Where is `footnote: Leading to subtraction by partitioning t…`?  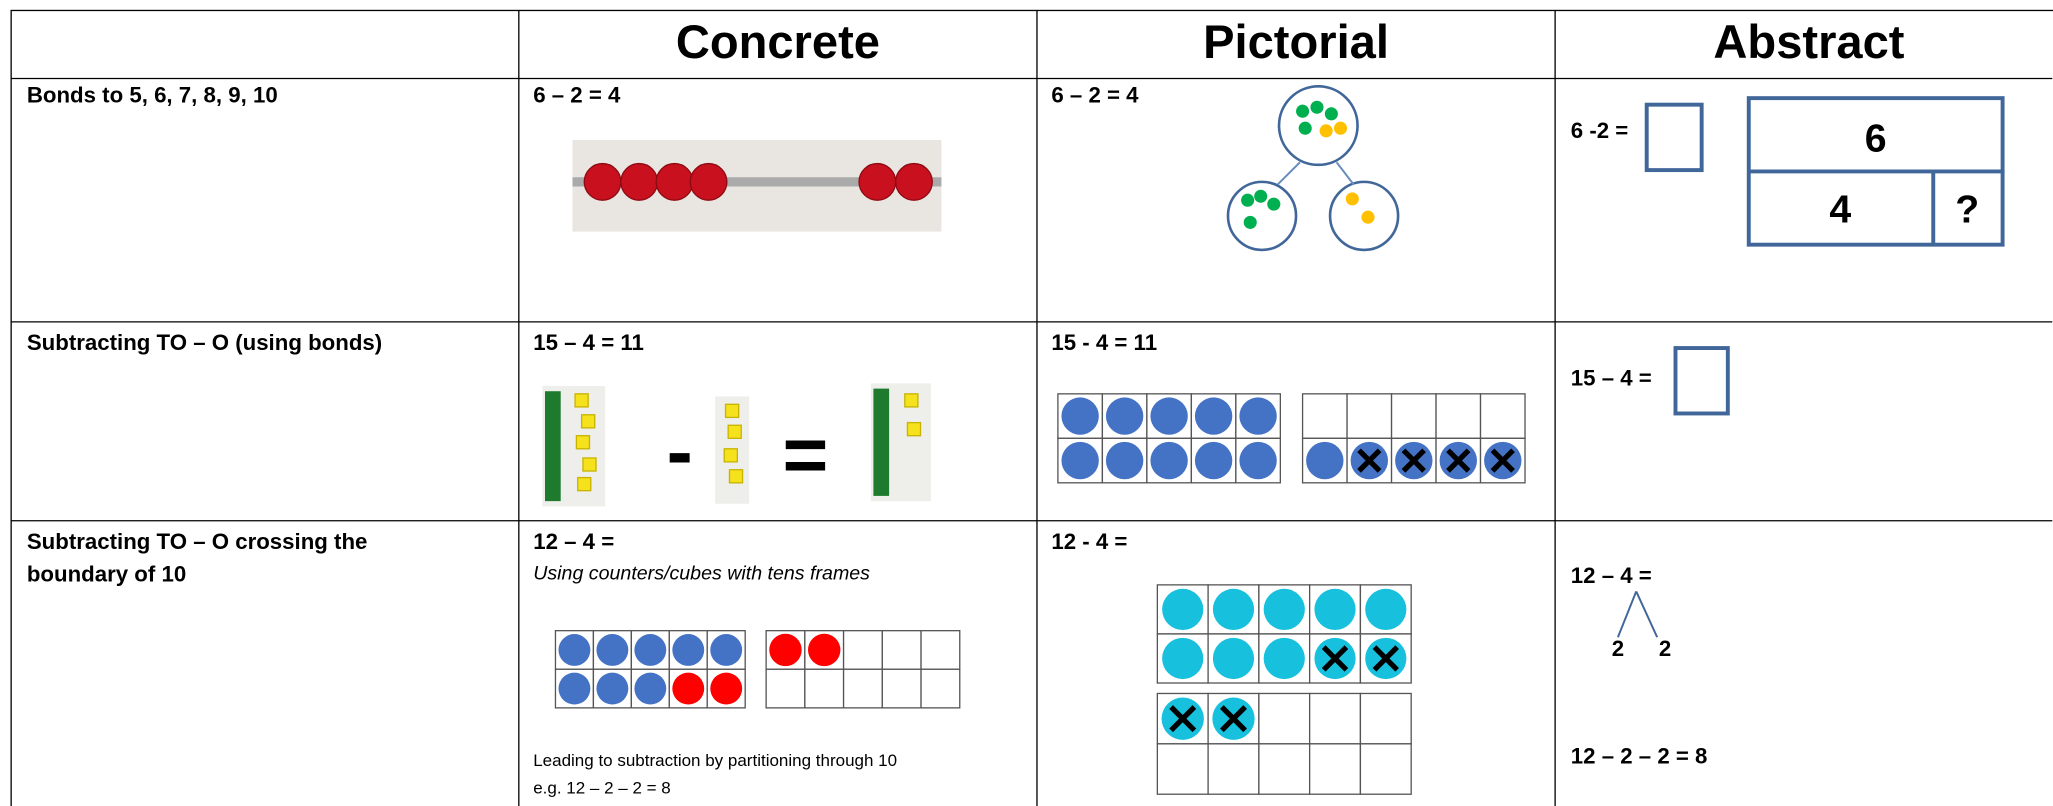 footnote: Leading to subtraction by partitioning t… is located at coordinates (715, 760).